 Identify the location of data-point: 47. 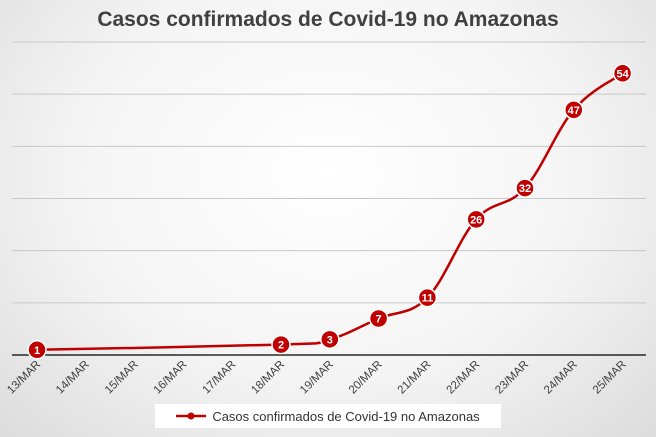
(574, 110).